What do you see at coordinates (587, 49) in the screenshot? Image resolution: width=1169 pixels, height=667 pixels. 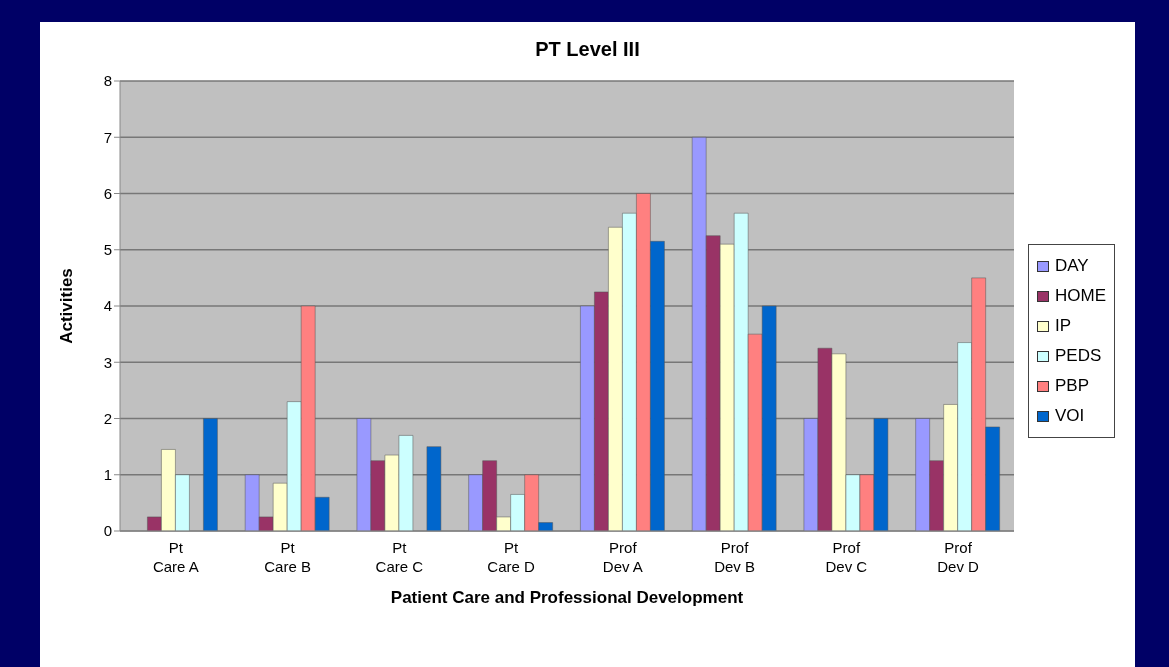 I see `chart-title: PT Level III` at bounding box center [587, 49].